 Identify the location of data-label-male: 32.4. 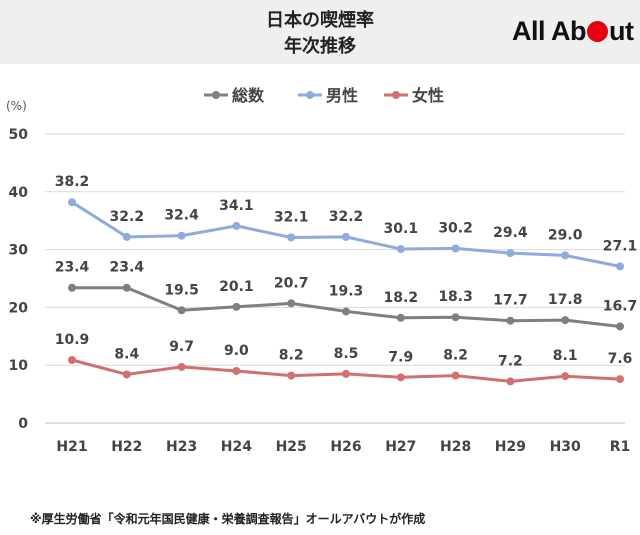
(181, 216).